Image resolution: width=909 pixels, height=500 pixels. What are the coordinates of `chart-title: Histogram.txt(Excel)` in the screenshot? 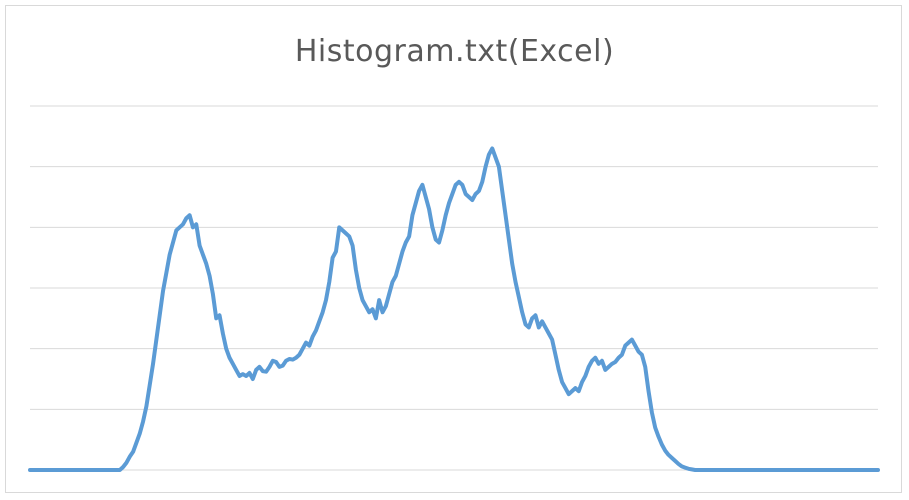 It's located at (454, 51).